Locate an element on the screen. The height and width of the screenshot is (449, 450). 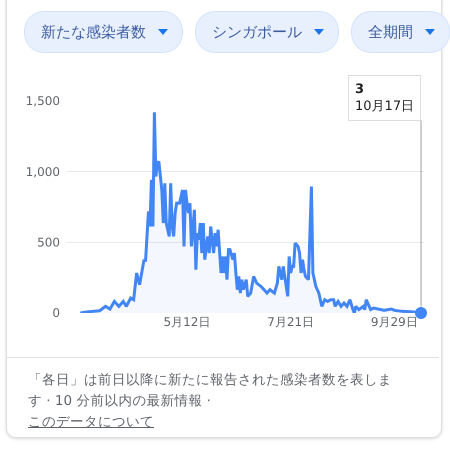
y-tick-label: 500 is located at coordinates (48, 243).